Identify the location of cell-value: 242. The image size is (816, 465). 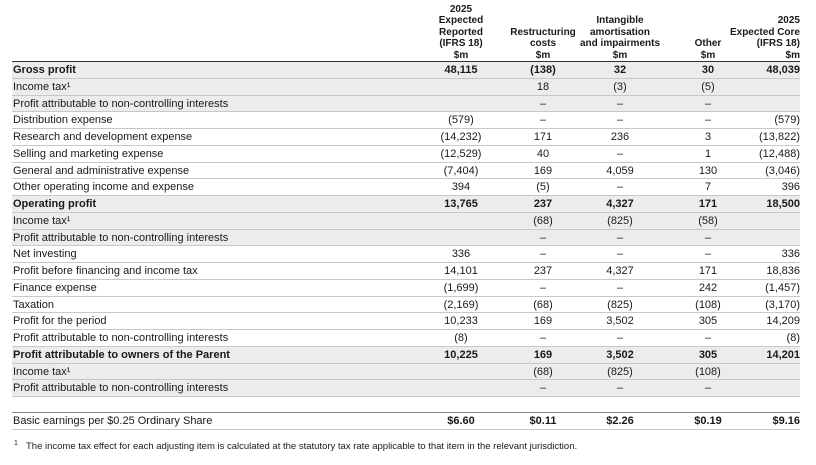
(708, 287).